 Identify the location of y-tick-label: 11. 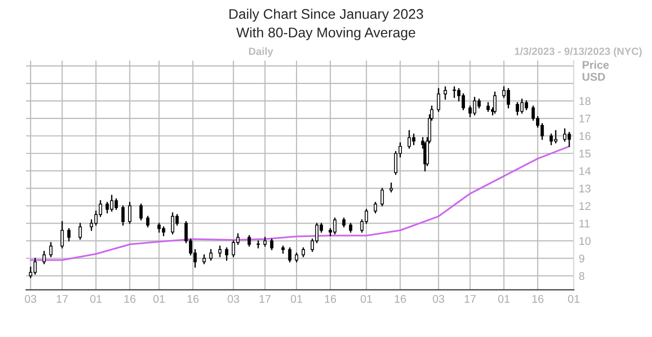
(584, 224).